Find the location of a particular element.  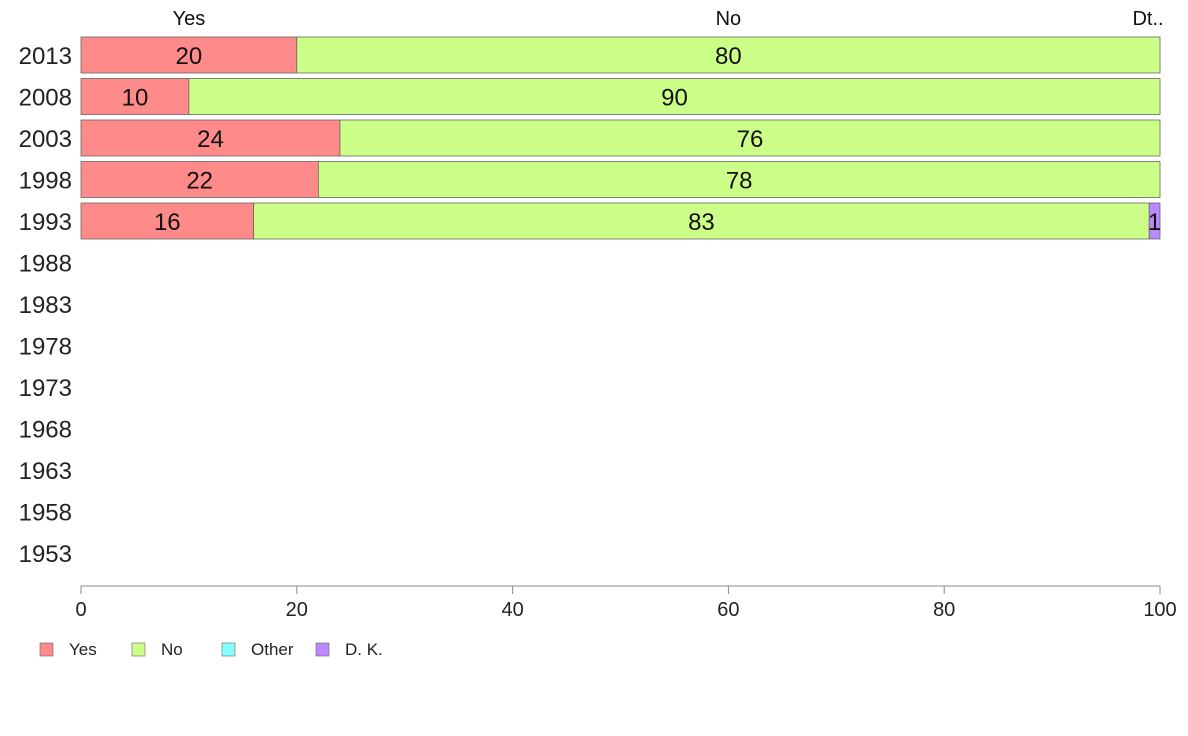

bar-value-label: 20 is located at coordinates (189, 56).